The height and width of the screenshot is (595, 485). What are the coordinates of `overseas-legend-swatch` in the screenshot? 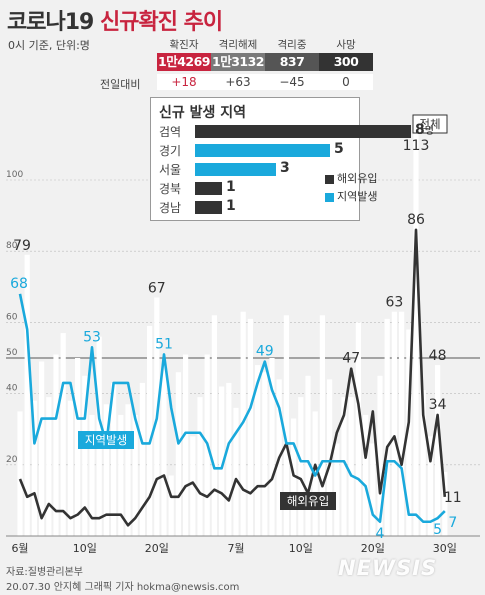 It's located at (329, 179).